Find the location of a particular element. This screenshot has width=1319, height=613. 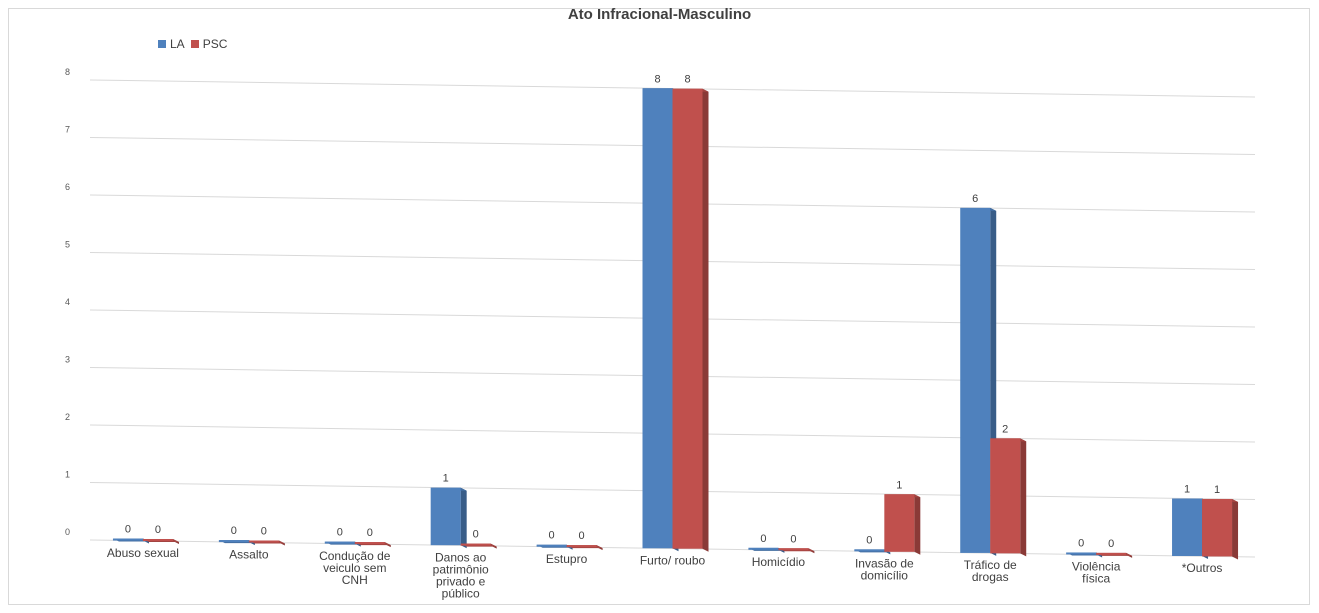

data-label-psc-0: 0 is located at coordinates (158, 530).